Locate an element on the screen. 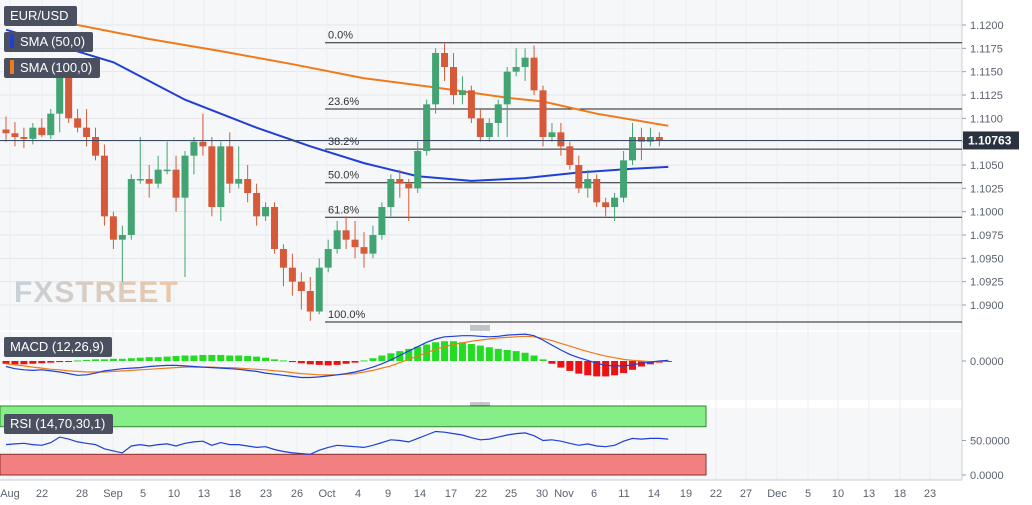 The height and width of the screenshot is (505, 1032). macd-legend-text: MACD (12,26,9) is located at coordinates (57, 346).